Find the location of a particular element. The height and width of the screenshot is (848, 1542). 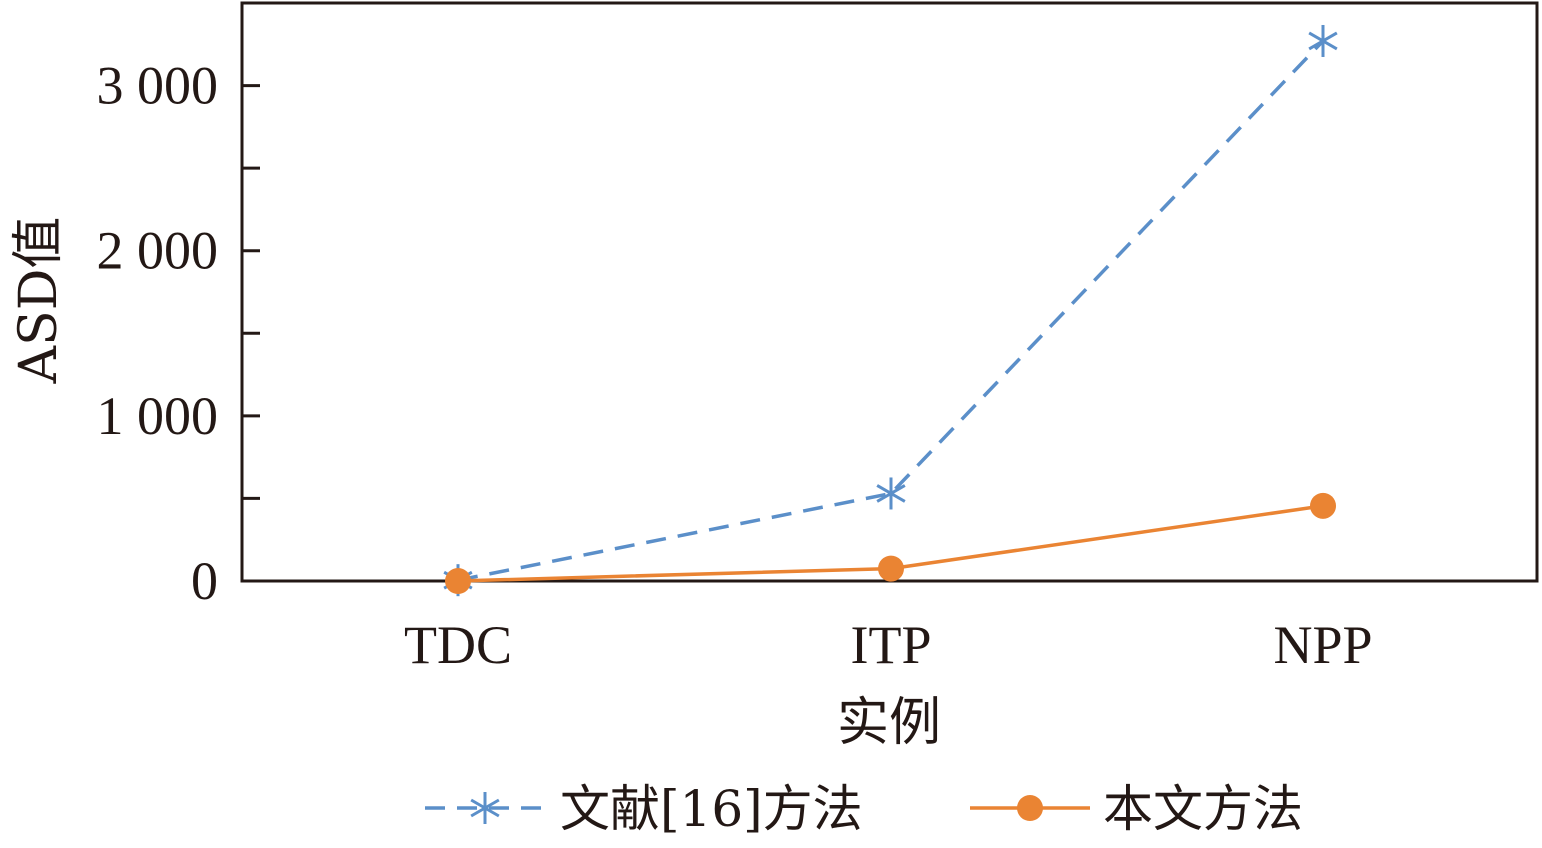

y-axis-title: ASD值 is located at coordinates (39, 301).